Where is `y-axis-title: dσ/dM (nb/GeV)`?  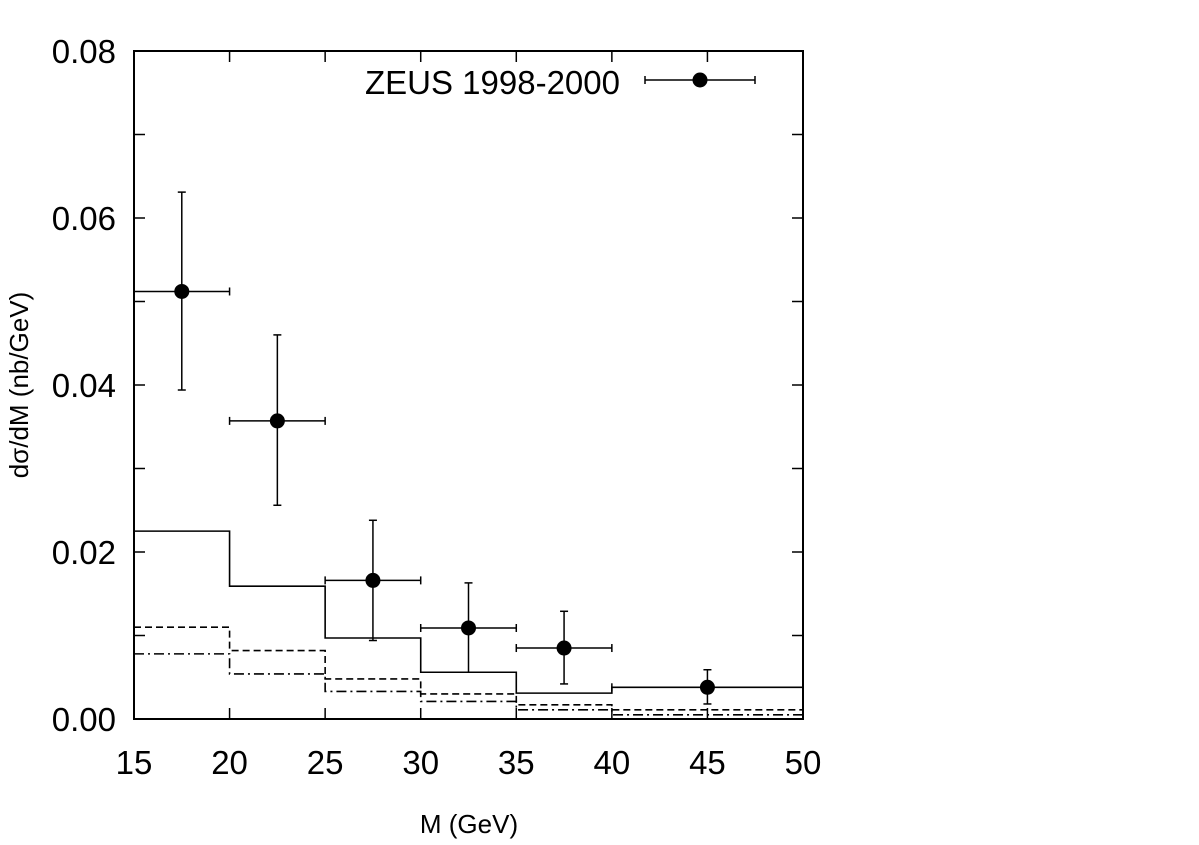
y-axis-title: dσ/dM (nb/GeV) is located at coordinates (19, 385).